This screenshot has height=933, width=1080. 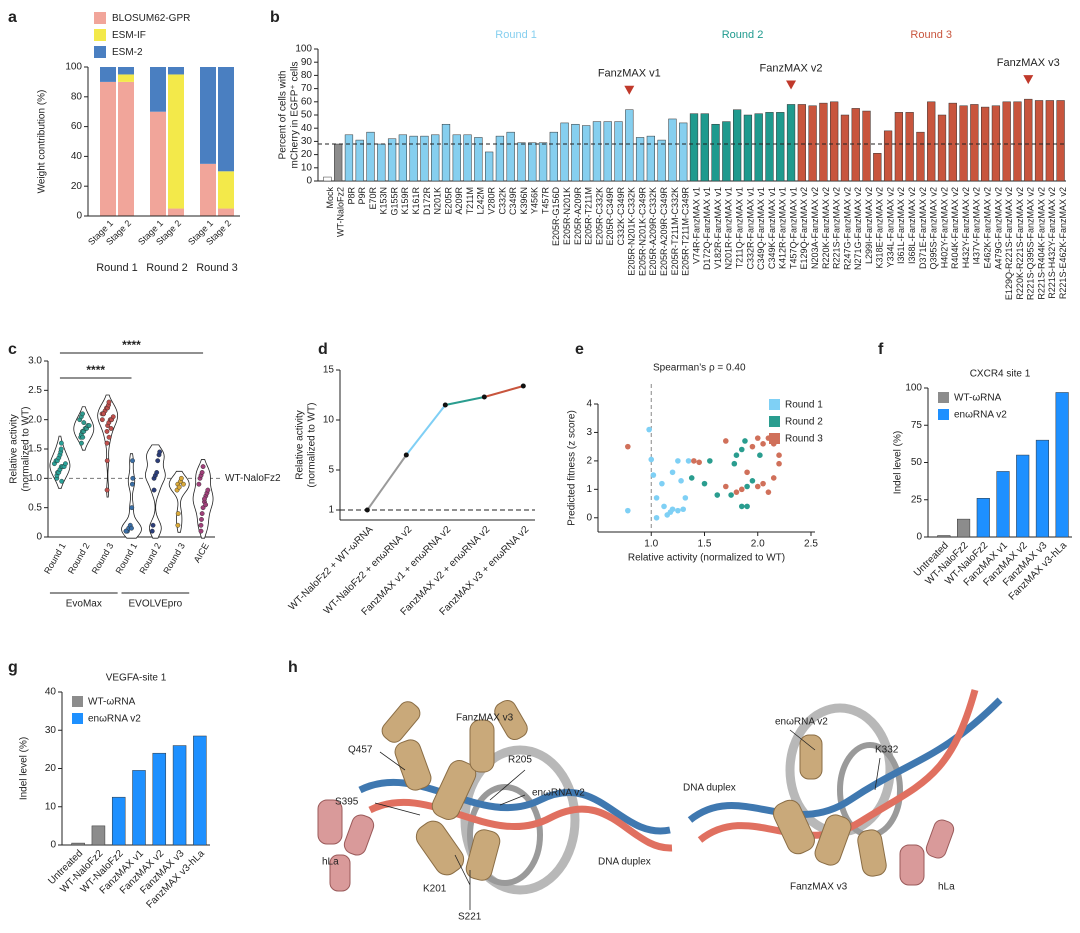 I want to click on x-tick-label: Q395S-FanzMAX v2, so click(x=934, y=228).